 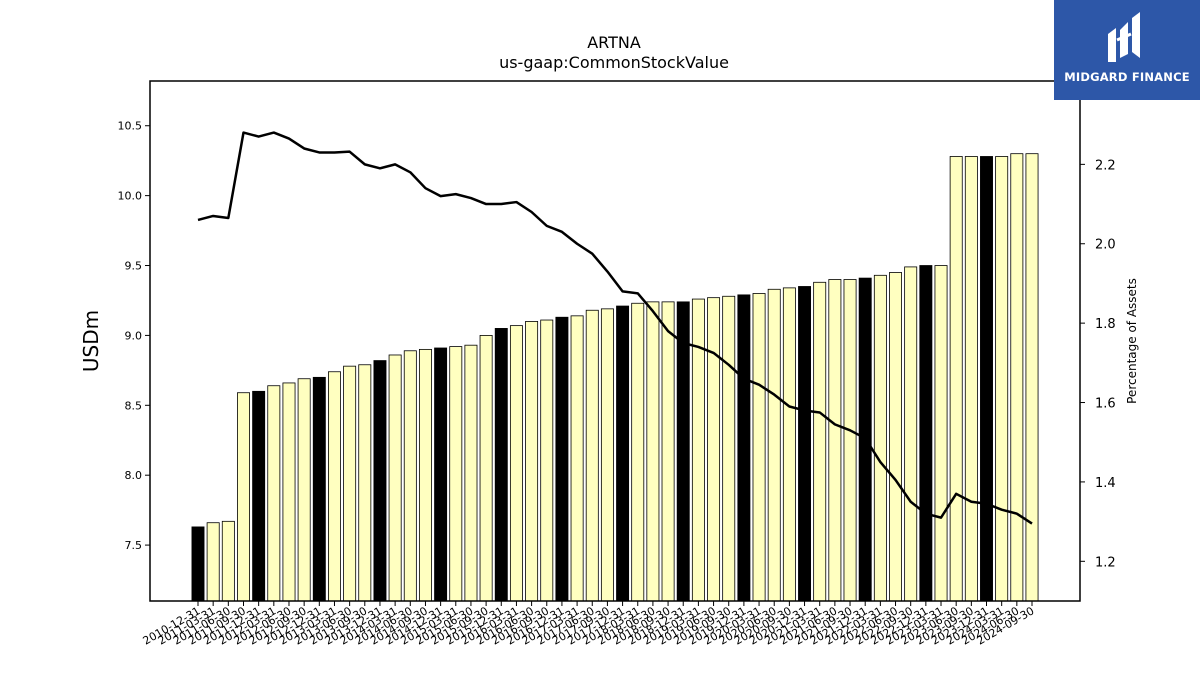 What do you see at coordinates (1105, 165) in the screenshot?
I see `y2-tick-label: 2.2` at bounding box center [1105, 165].